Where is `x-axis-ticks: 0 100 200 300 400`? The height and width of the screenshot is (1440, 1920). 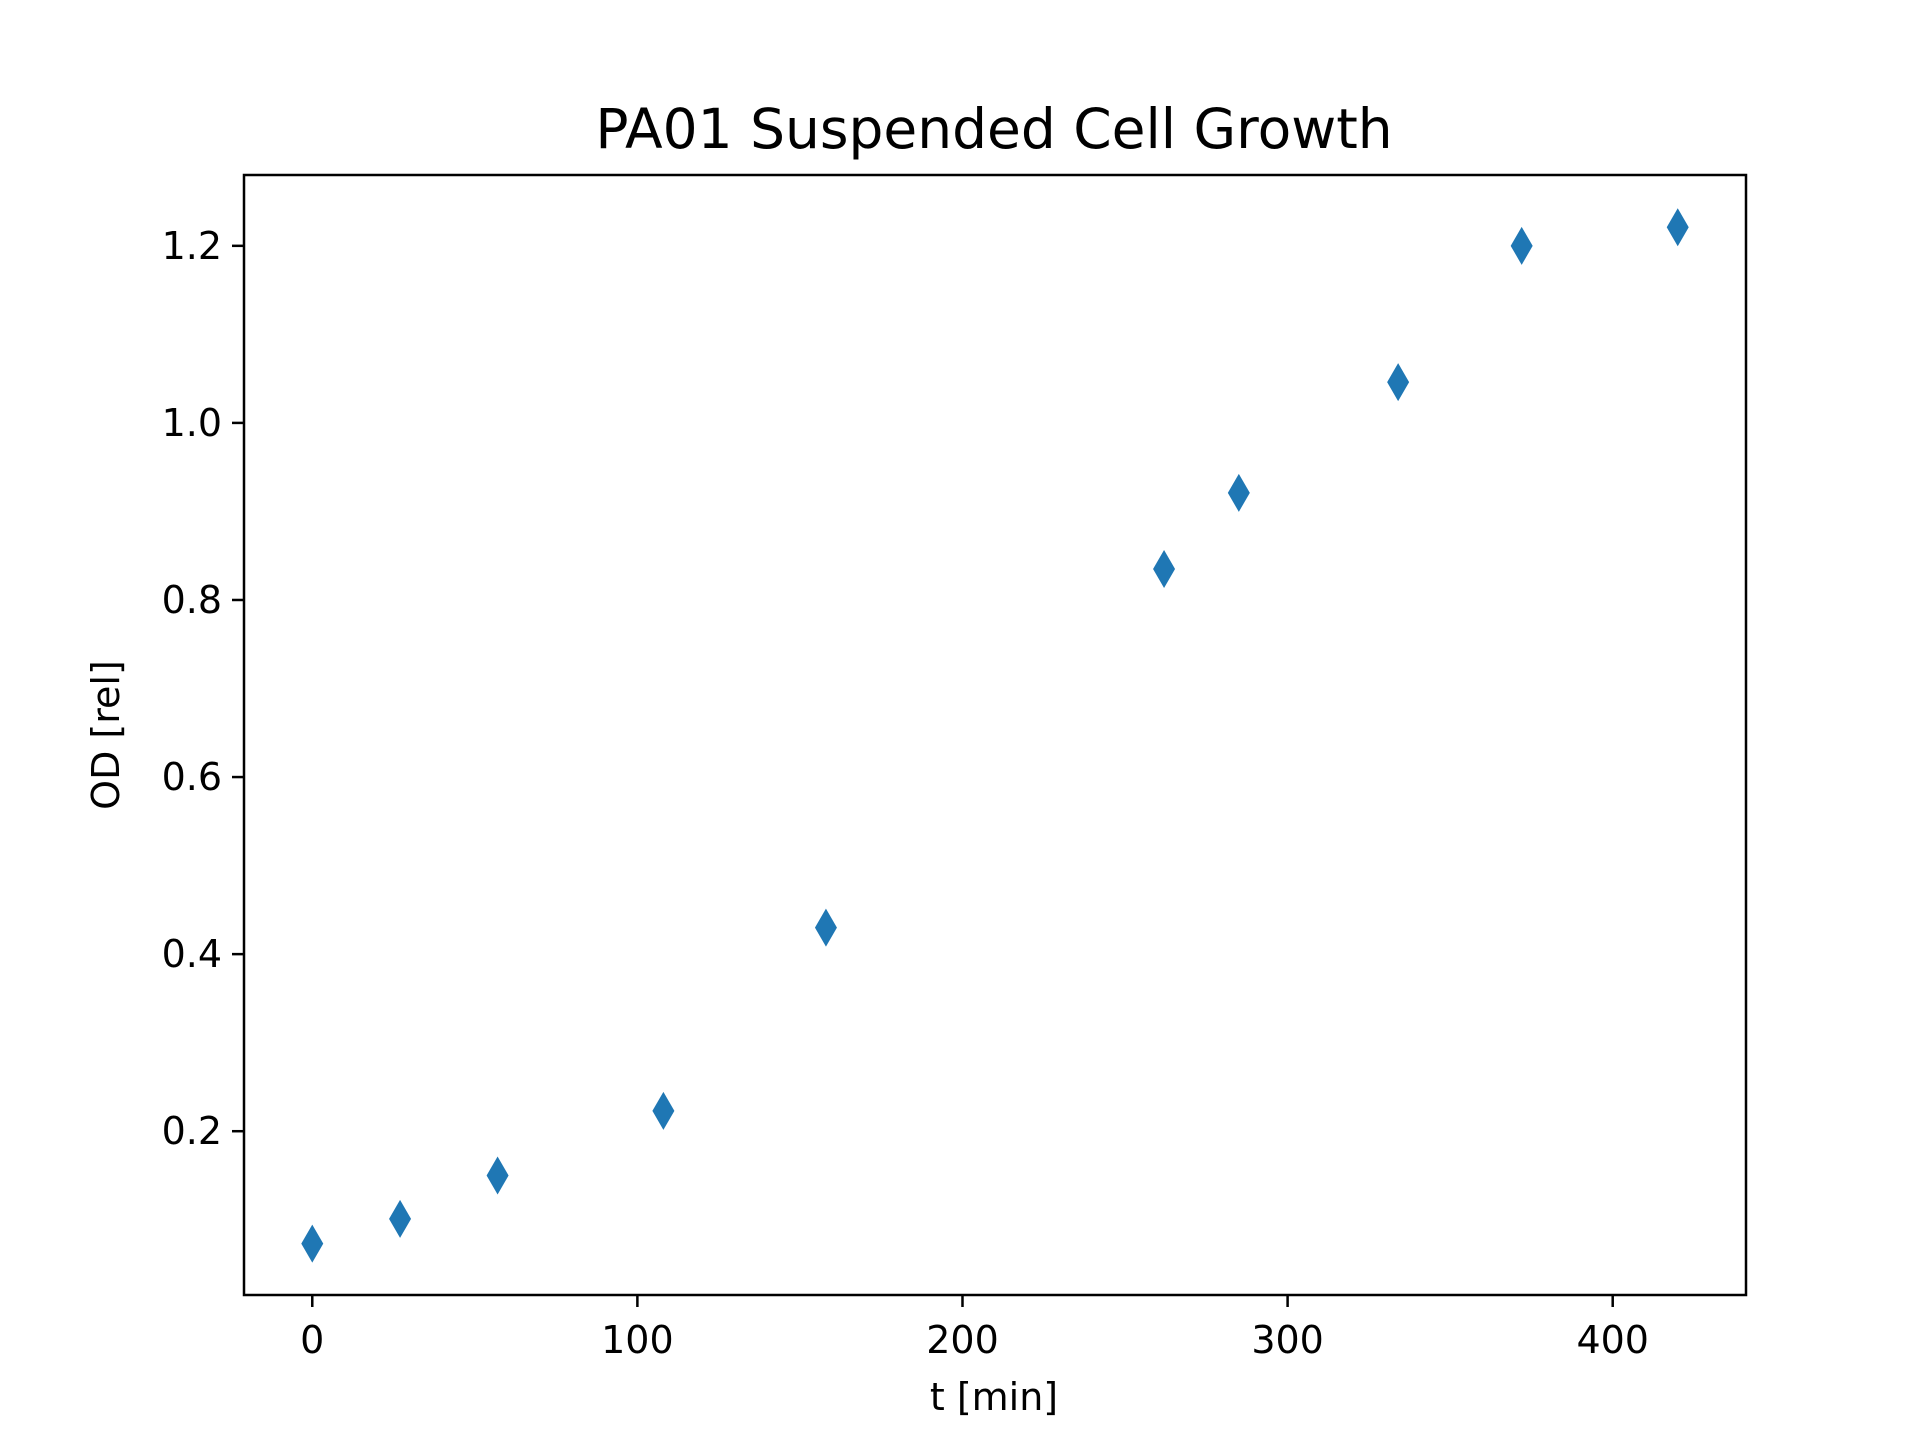 x-axis-ticks: 0 100 200 300 400 is located at coordinates (974, 1328).